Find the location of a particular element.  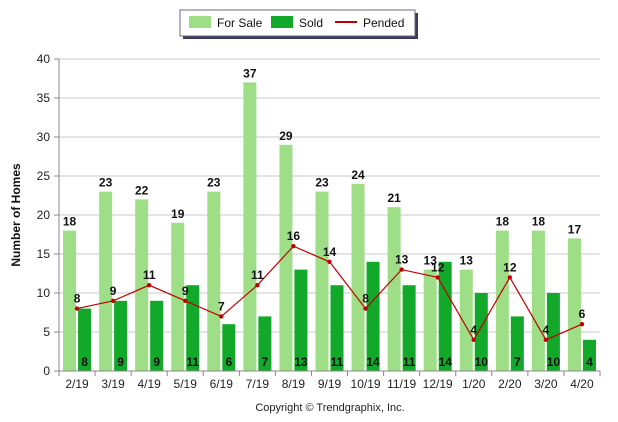

y-axis-ticks: 0 5 10 15 20 25 30 35 40 is located at coordinates (48, 215).